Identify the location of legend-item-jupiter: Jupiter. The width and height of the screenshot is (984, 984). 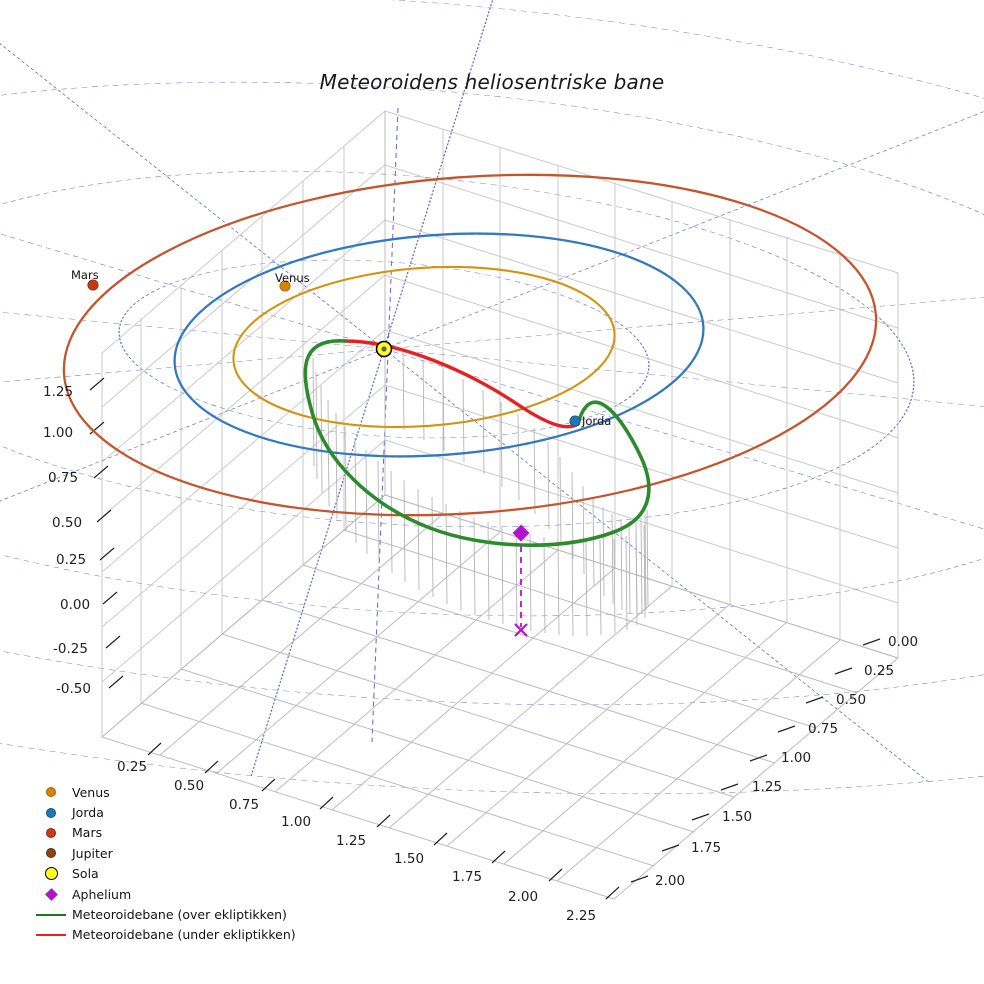
(180, 853).